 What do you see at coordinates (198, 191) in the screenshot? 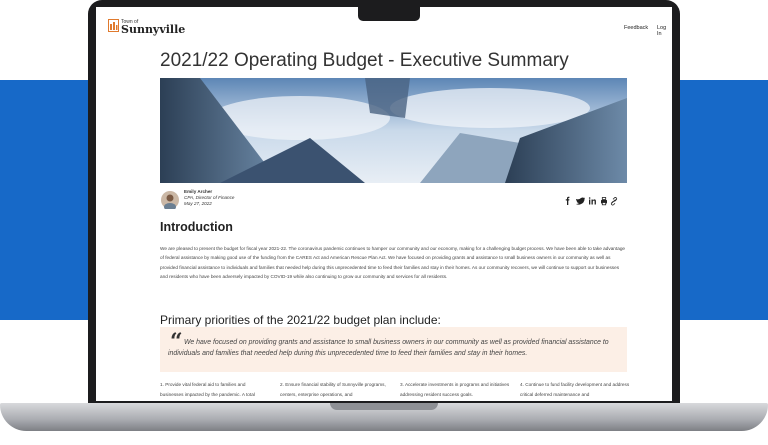
I see `author-name: Emily Archer` at bounding box center [198, 191].